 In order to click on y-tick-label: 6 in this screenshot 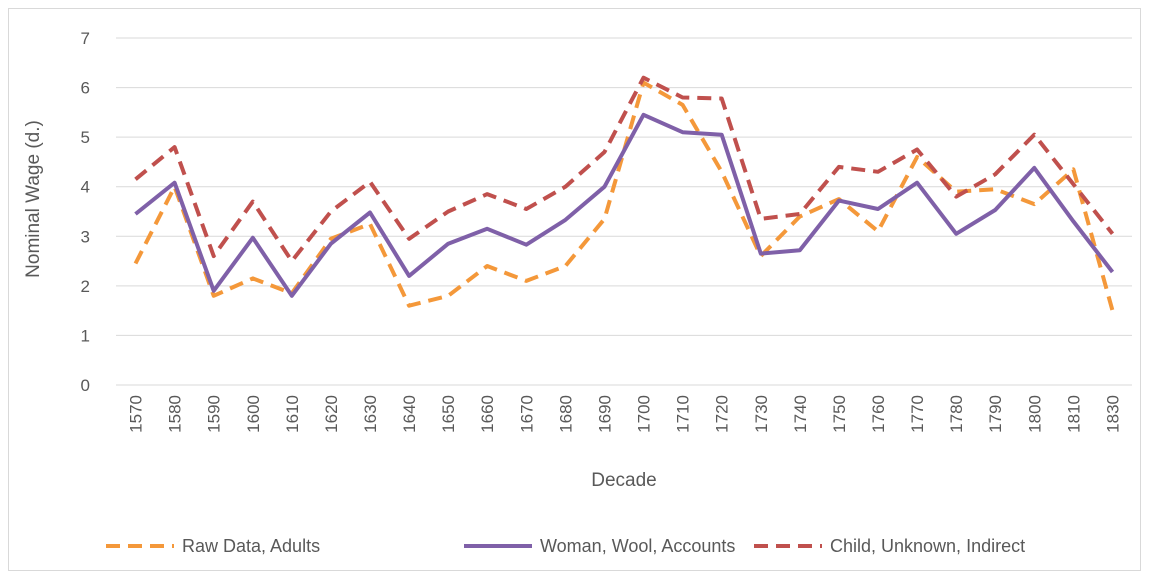, I will do `click(85, 88)`.